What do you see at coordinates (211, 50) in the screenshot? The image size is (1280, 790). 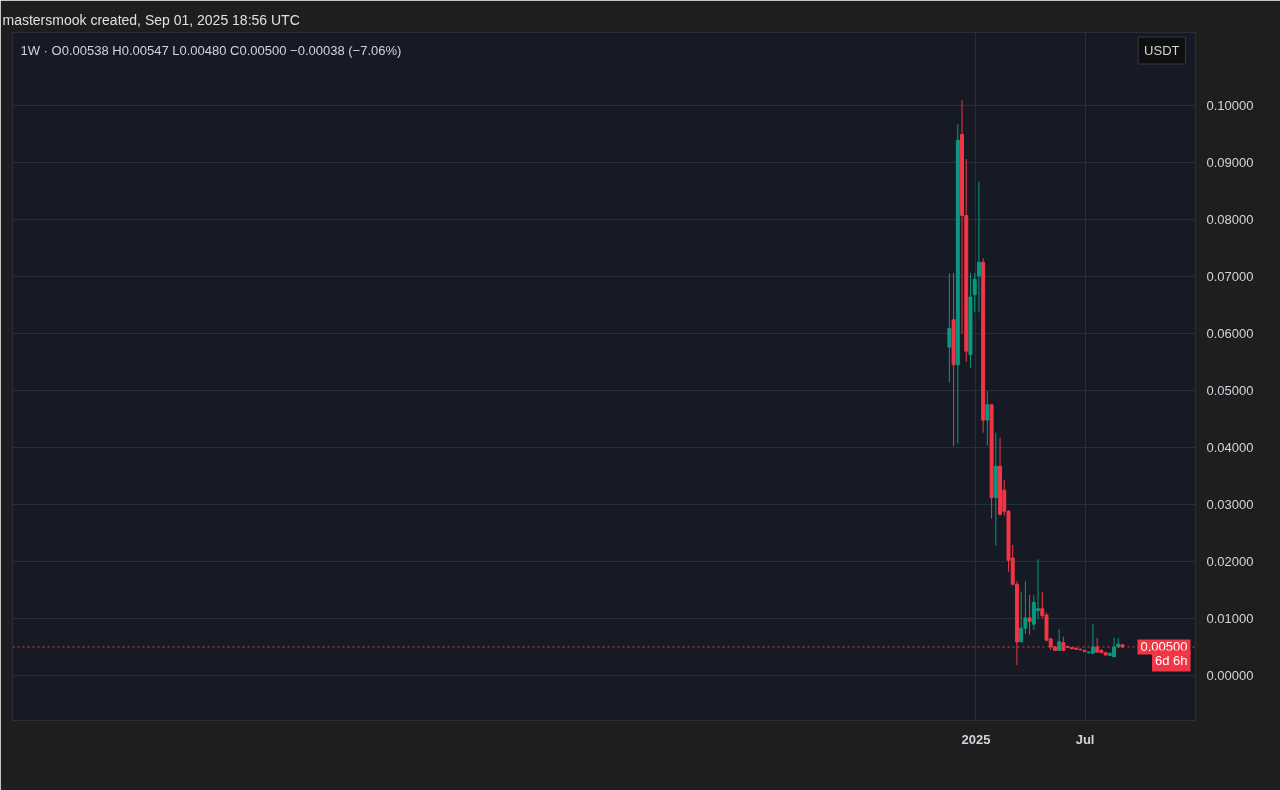 I see `text: 1W · O0.00538 H0.00547 L0.00480 C0.00500 −0.00038 (−7.06%)` at bounding box center [211, 50].